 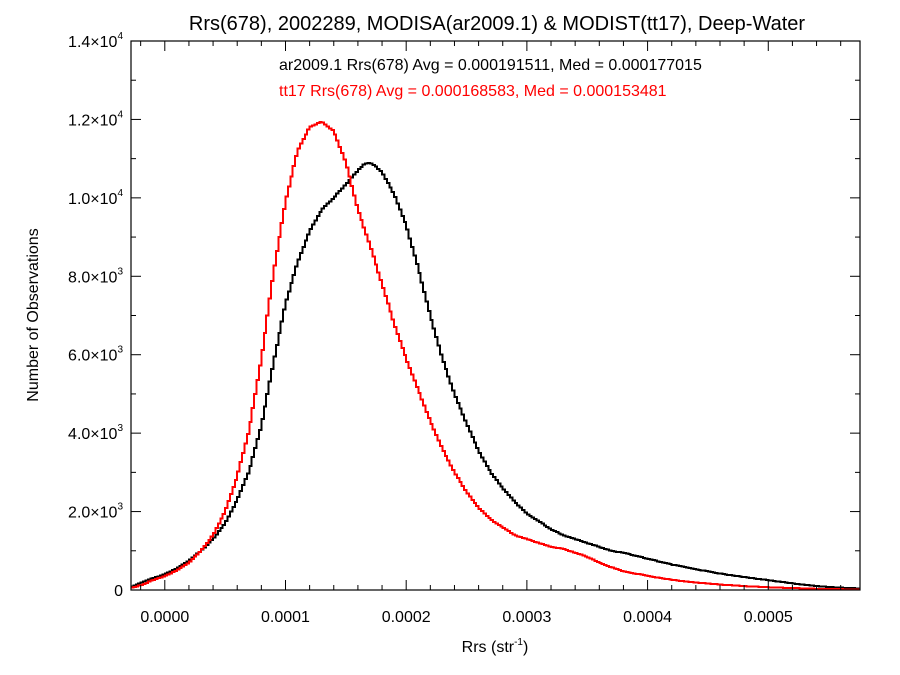 What do you see at coordinates (488, 647) in the screenshot?
I see `x-axis-label-main: Rrs (str` at bounding box center [488, 647].